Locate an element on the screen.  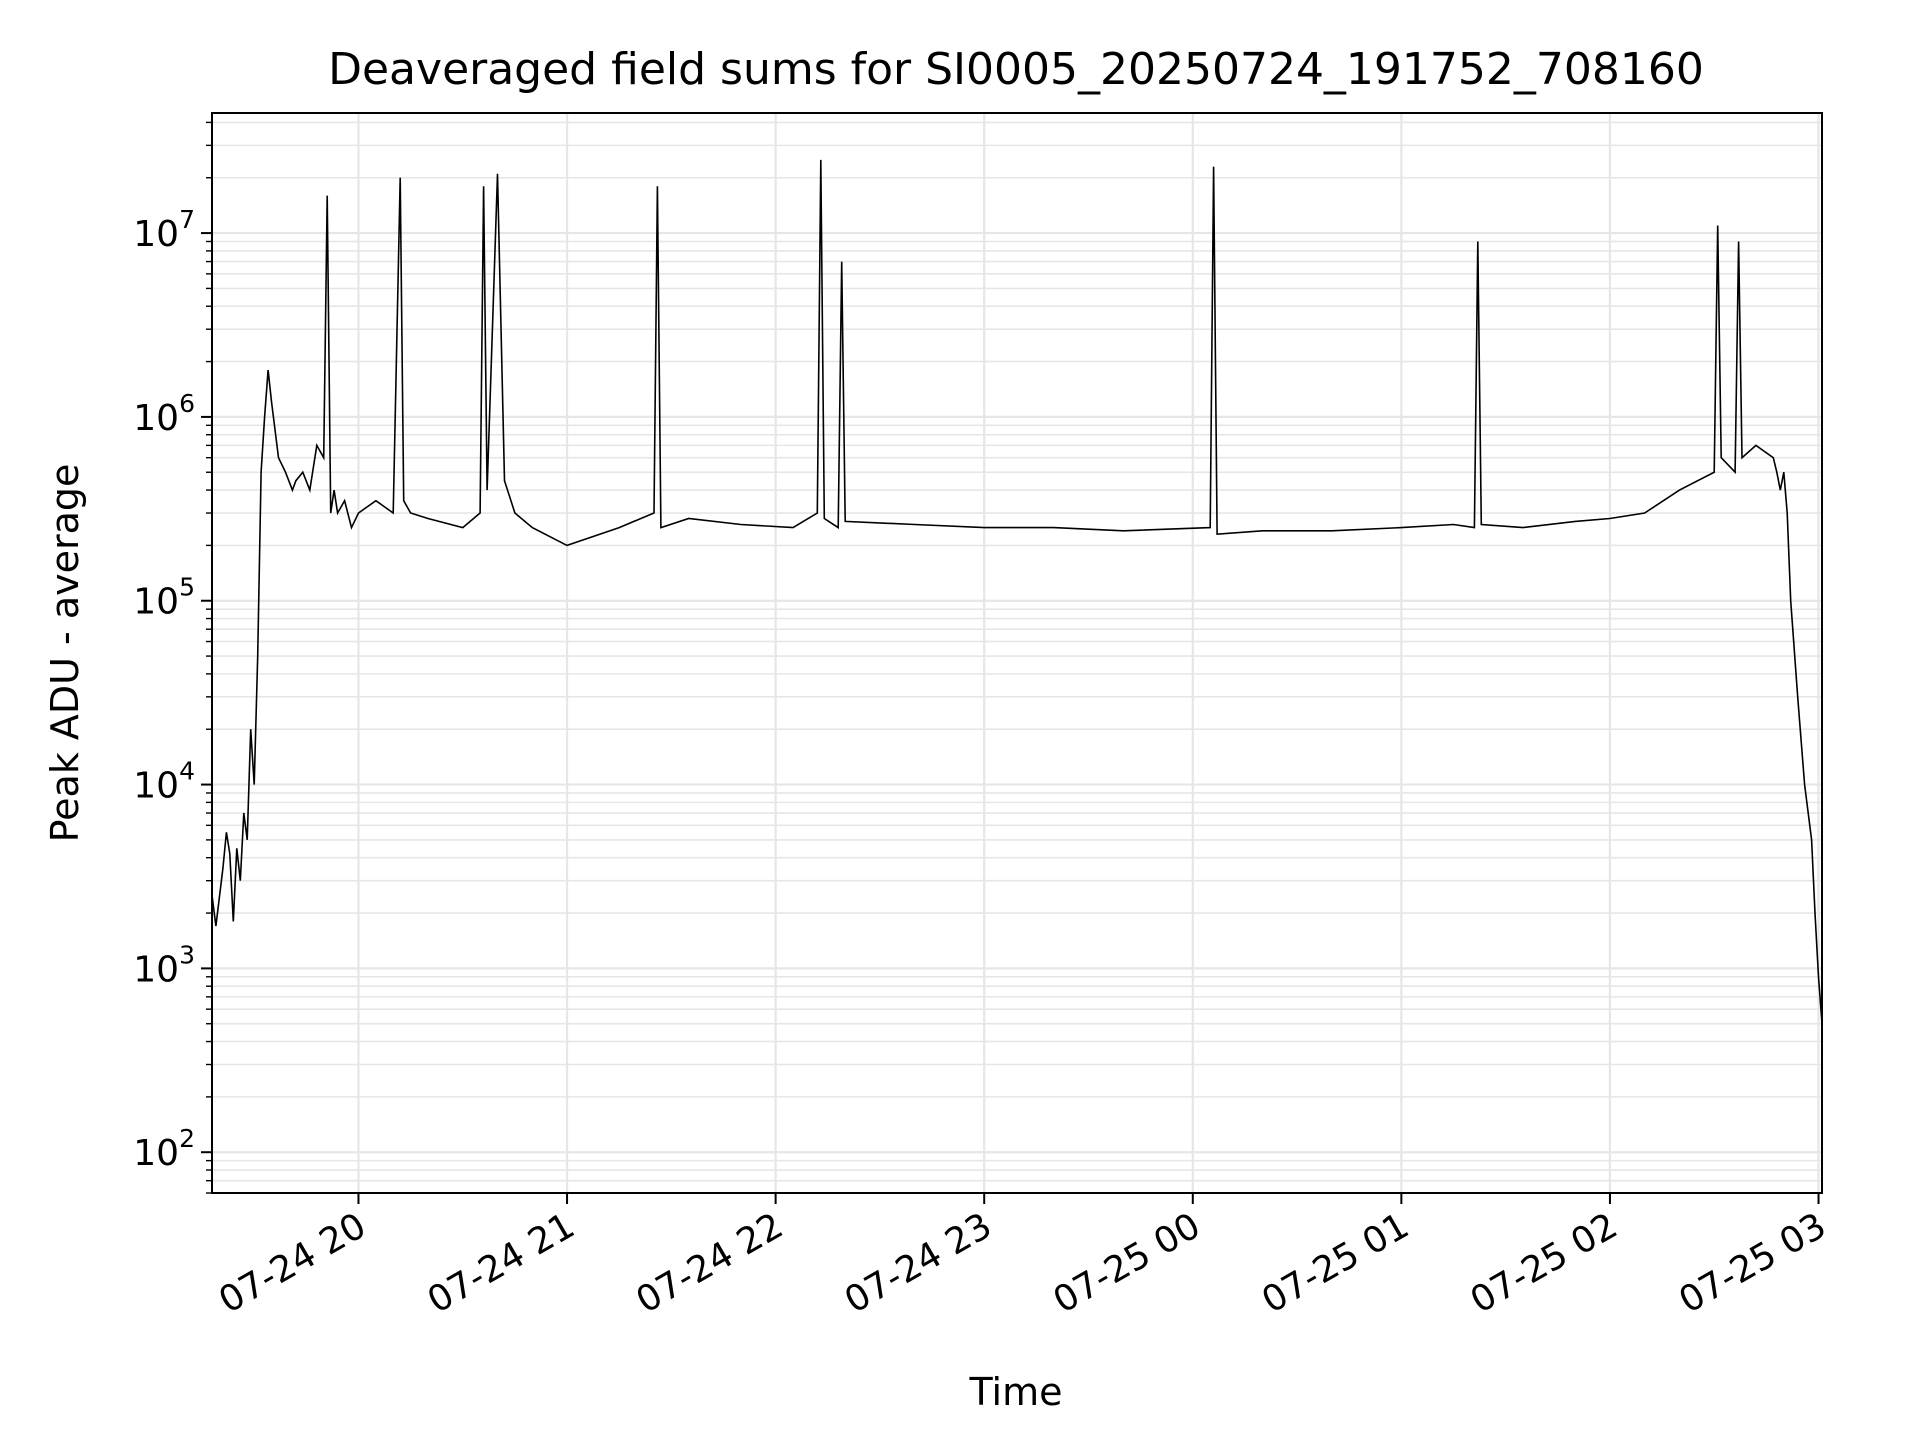
y-tick-label: 10⁴ is located at coordinates (164, 782).